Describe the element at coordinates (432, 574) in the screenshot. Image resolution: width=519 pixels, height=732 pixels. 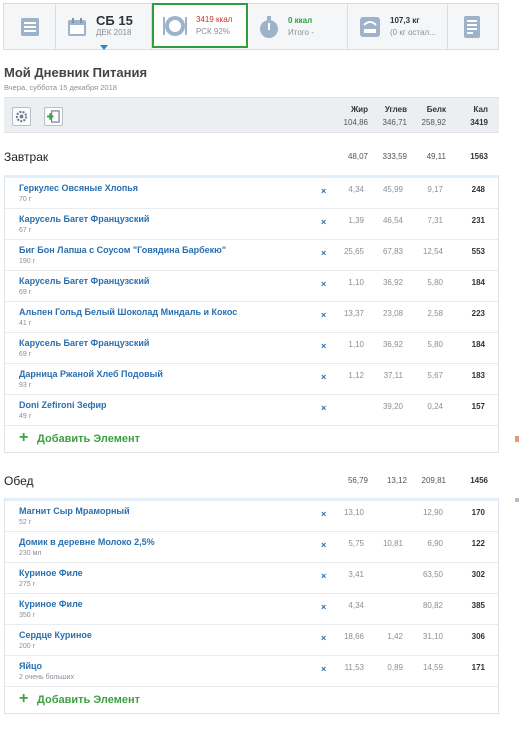
I see `food-protein: 63,50` at that location.